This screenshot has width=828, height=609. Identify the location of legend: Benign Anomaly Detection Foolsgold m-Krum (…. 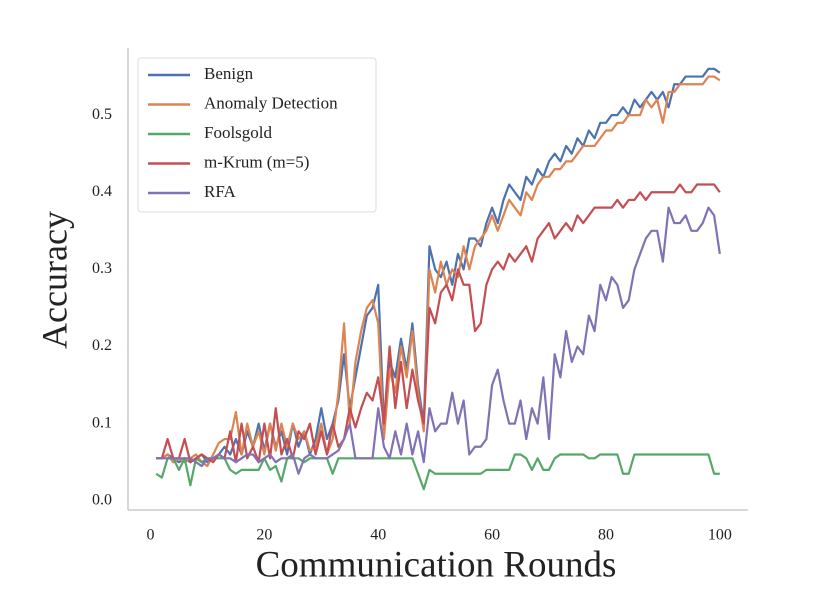
(257, 135).